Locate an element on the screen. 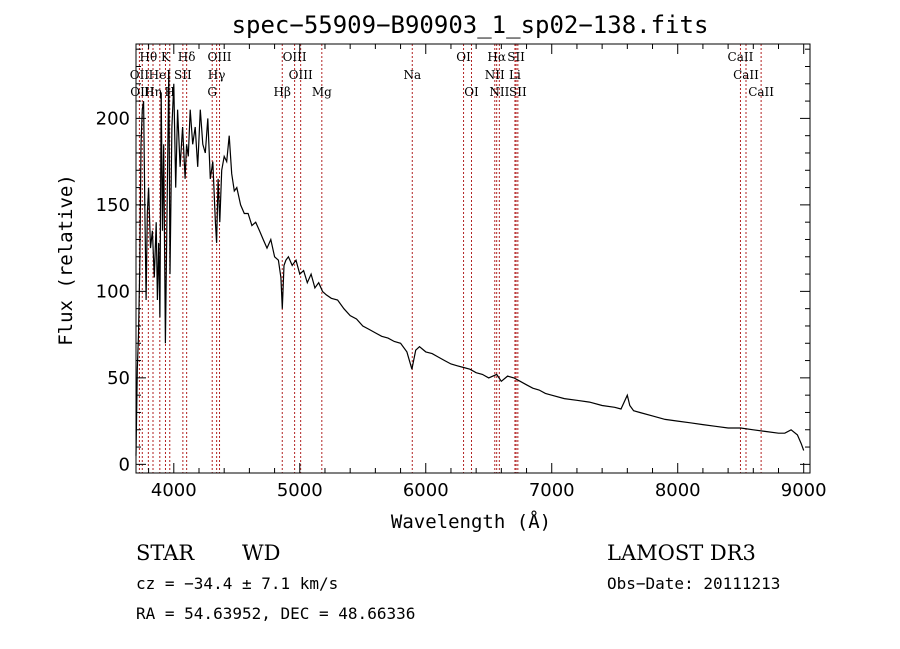 The width and height of the screenshot is (900, 649). spectral-line-label: Mg is located at coordinates (322, 92).